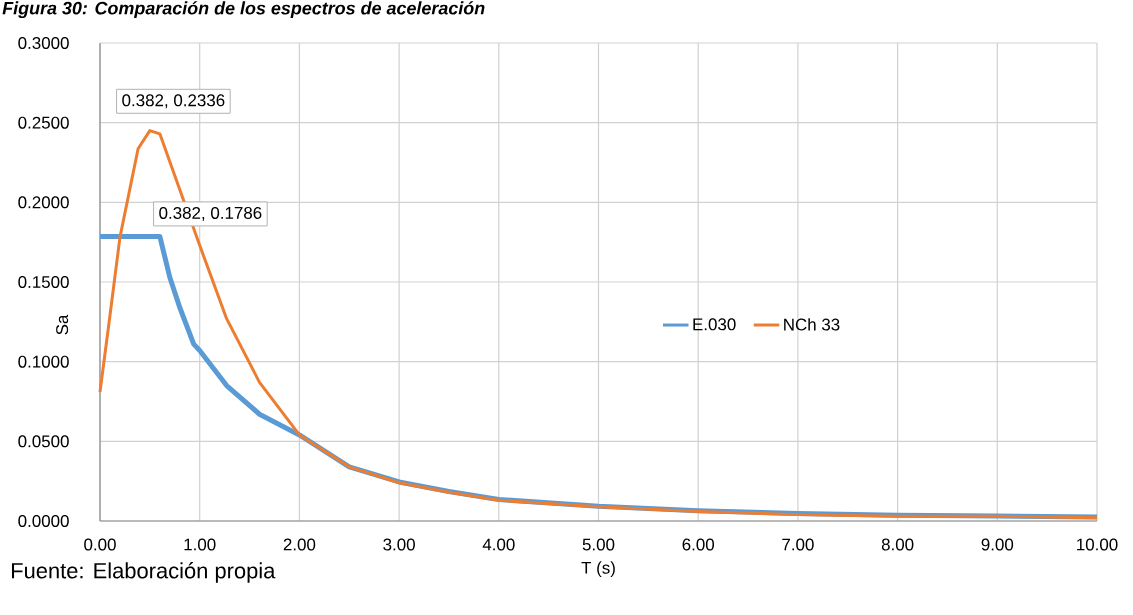 Image resolution: width=1133 pixels, height=615 pixels. What do you see at coordinates (598, 544) in the screenshot?
I see `x-tick-label: 5.00` at bounding box center [598, 544].